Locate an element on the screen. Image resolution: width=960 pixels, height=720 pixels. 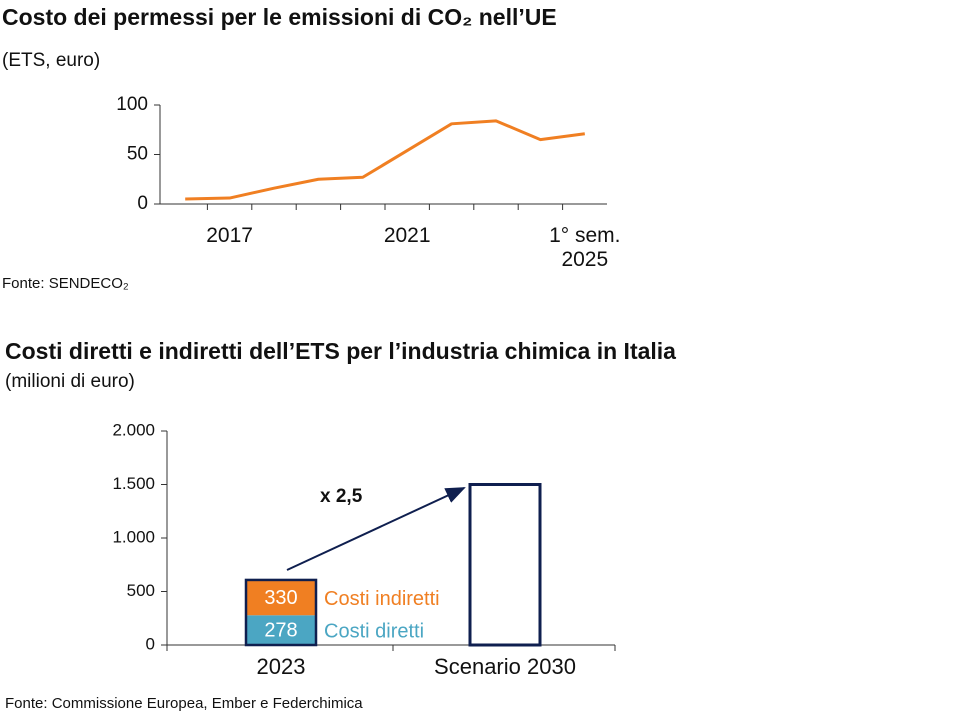
segment-name: Costi indiretti is located at coordinates (382, 599).